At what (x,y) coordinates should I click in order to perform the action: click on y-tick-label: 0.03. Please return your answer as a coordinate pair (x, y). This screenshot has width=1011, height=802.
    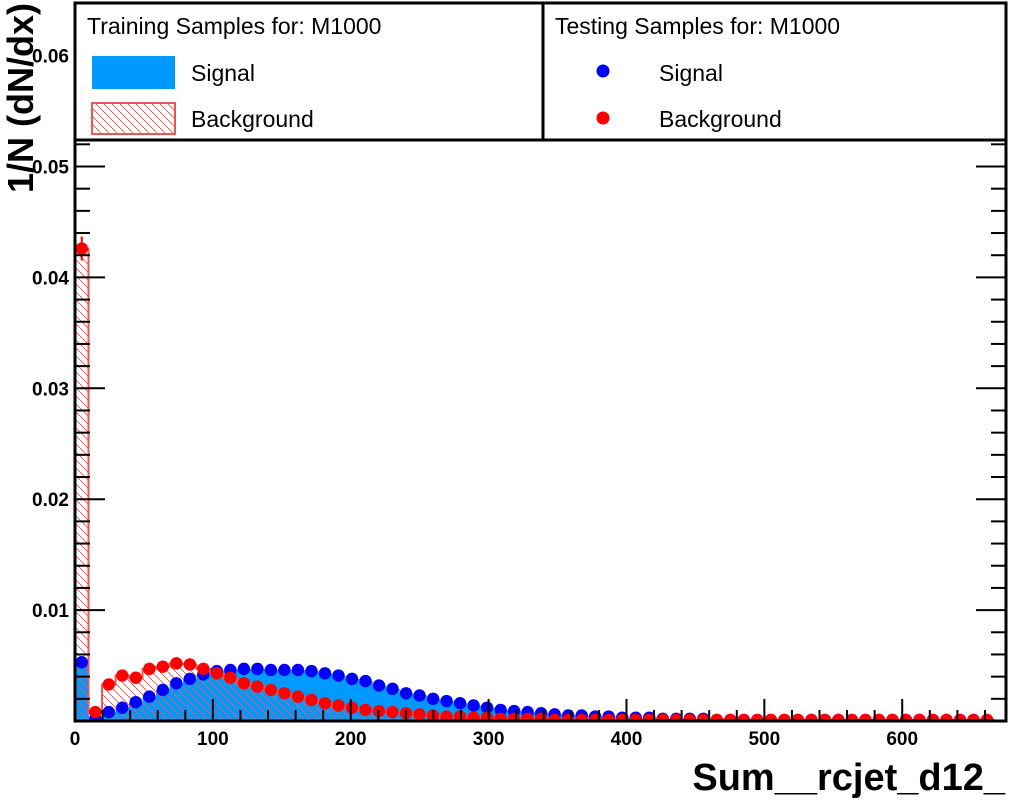
    Looking at the image, I should click on (50, 389).